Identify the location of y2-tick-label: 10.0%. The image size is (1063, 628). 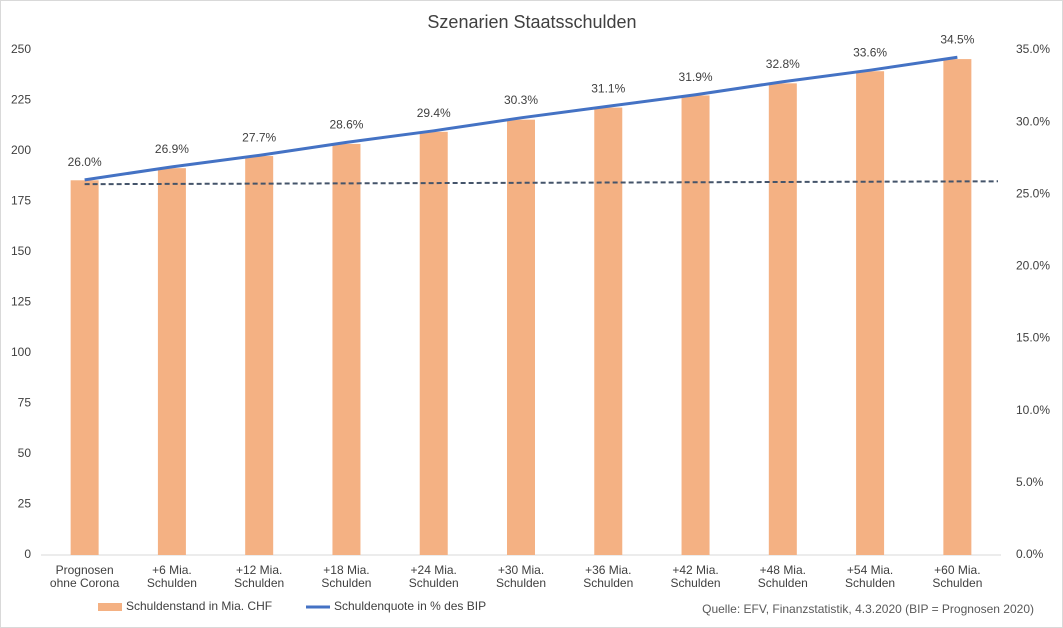
(1033, 410).